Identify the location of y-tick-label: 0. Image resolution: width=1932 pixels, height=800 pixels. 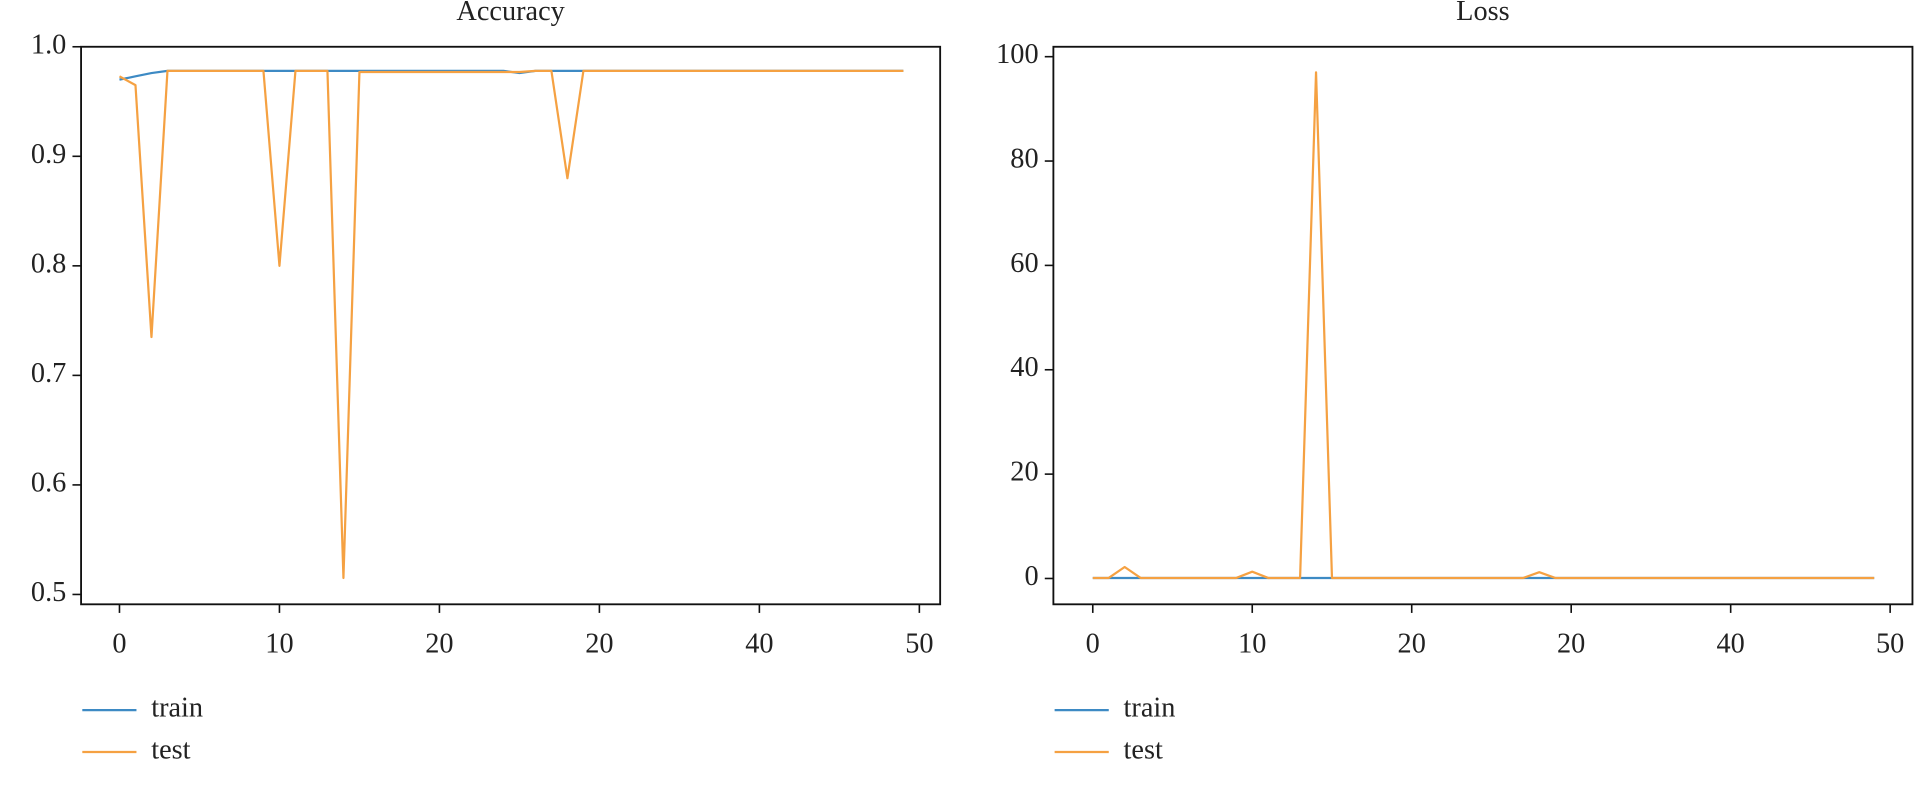
(1031, 576).